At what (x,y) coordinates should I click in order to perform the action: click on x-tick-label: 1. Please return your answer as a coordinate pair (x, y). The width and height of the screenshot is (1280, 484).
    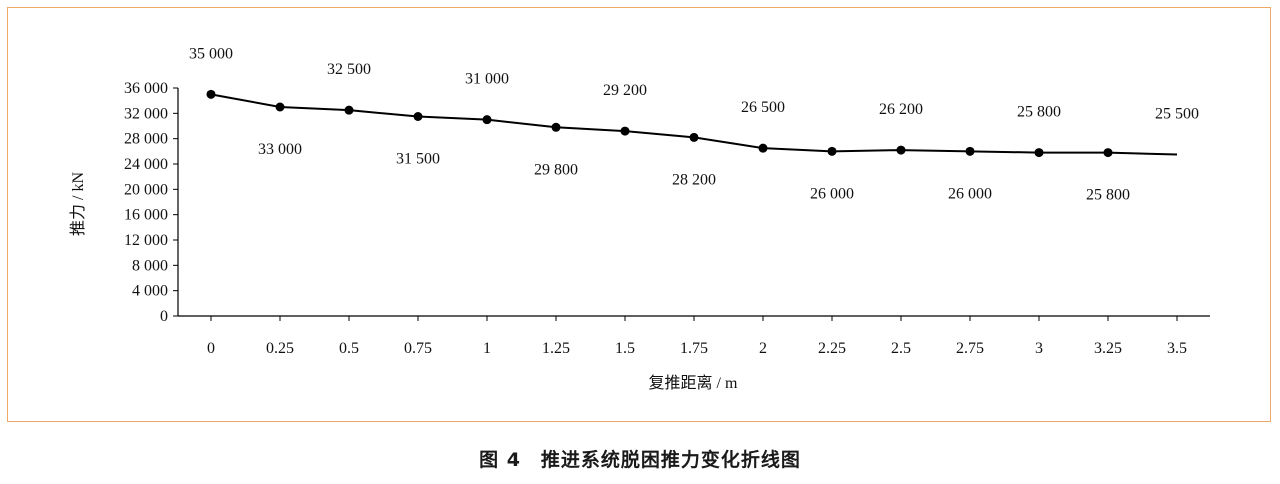
    Looking at the image, I should click on (487, 348).